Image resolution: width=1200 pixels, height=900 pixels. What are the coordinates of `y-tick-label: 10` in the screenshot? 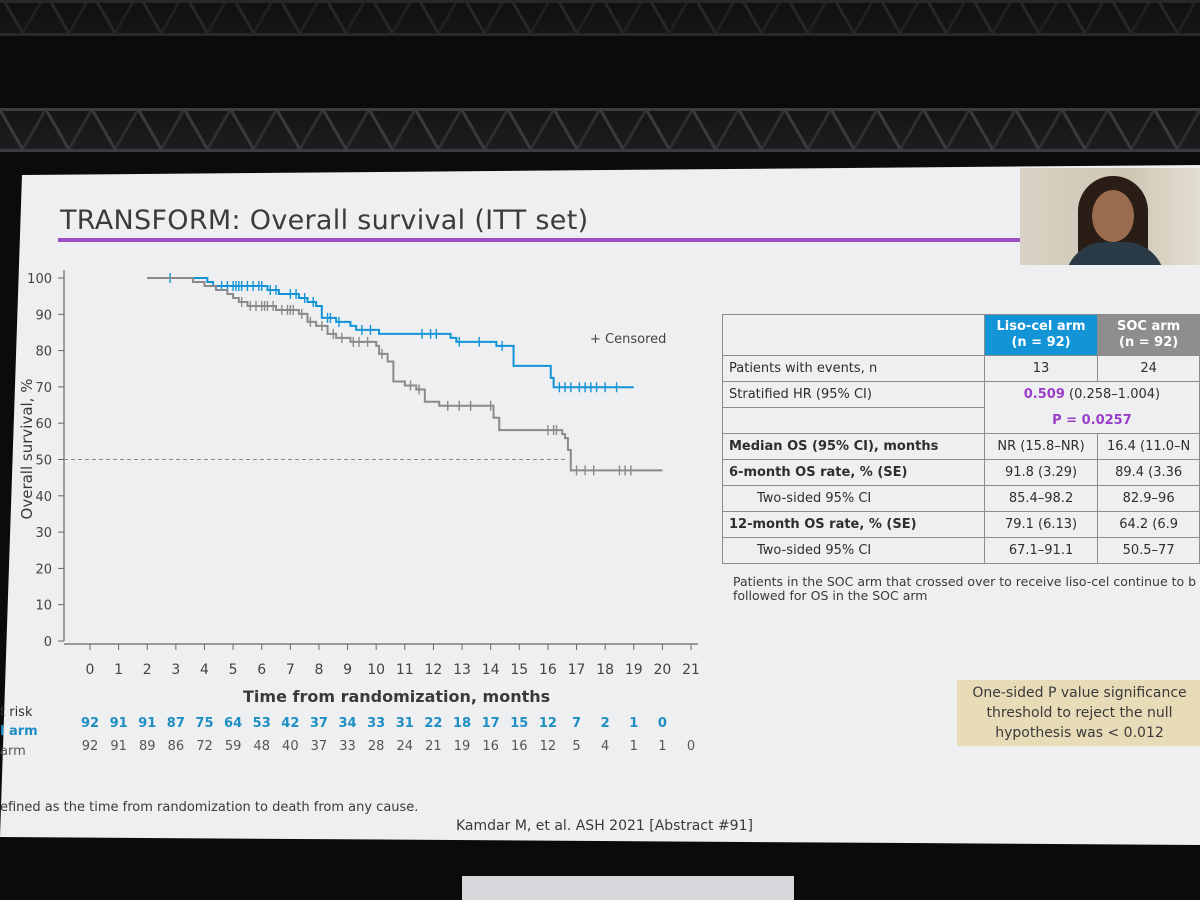 It's located at (43, 606).